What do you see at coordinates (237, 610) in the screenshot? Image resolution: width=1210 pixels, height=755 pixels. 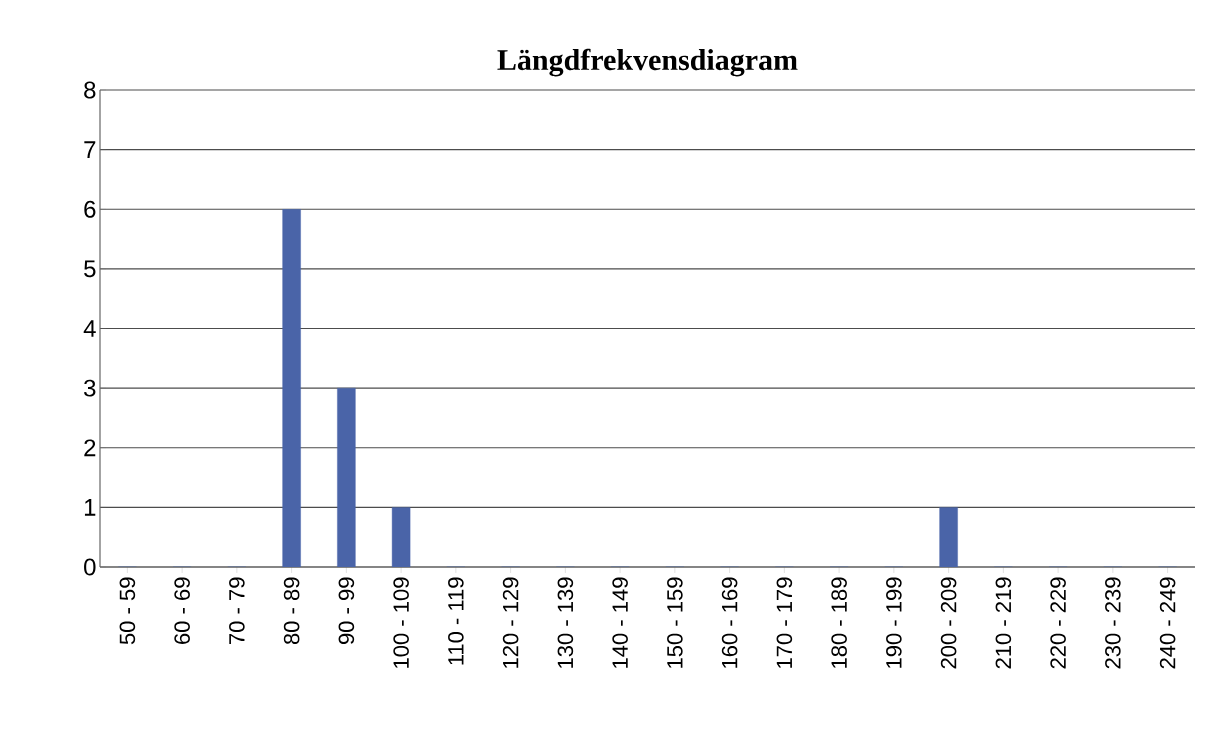 I see `x-tick-label: 70 - 79` at bounding box center [237, 610].